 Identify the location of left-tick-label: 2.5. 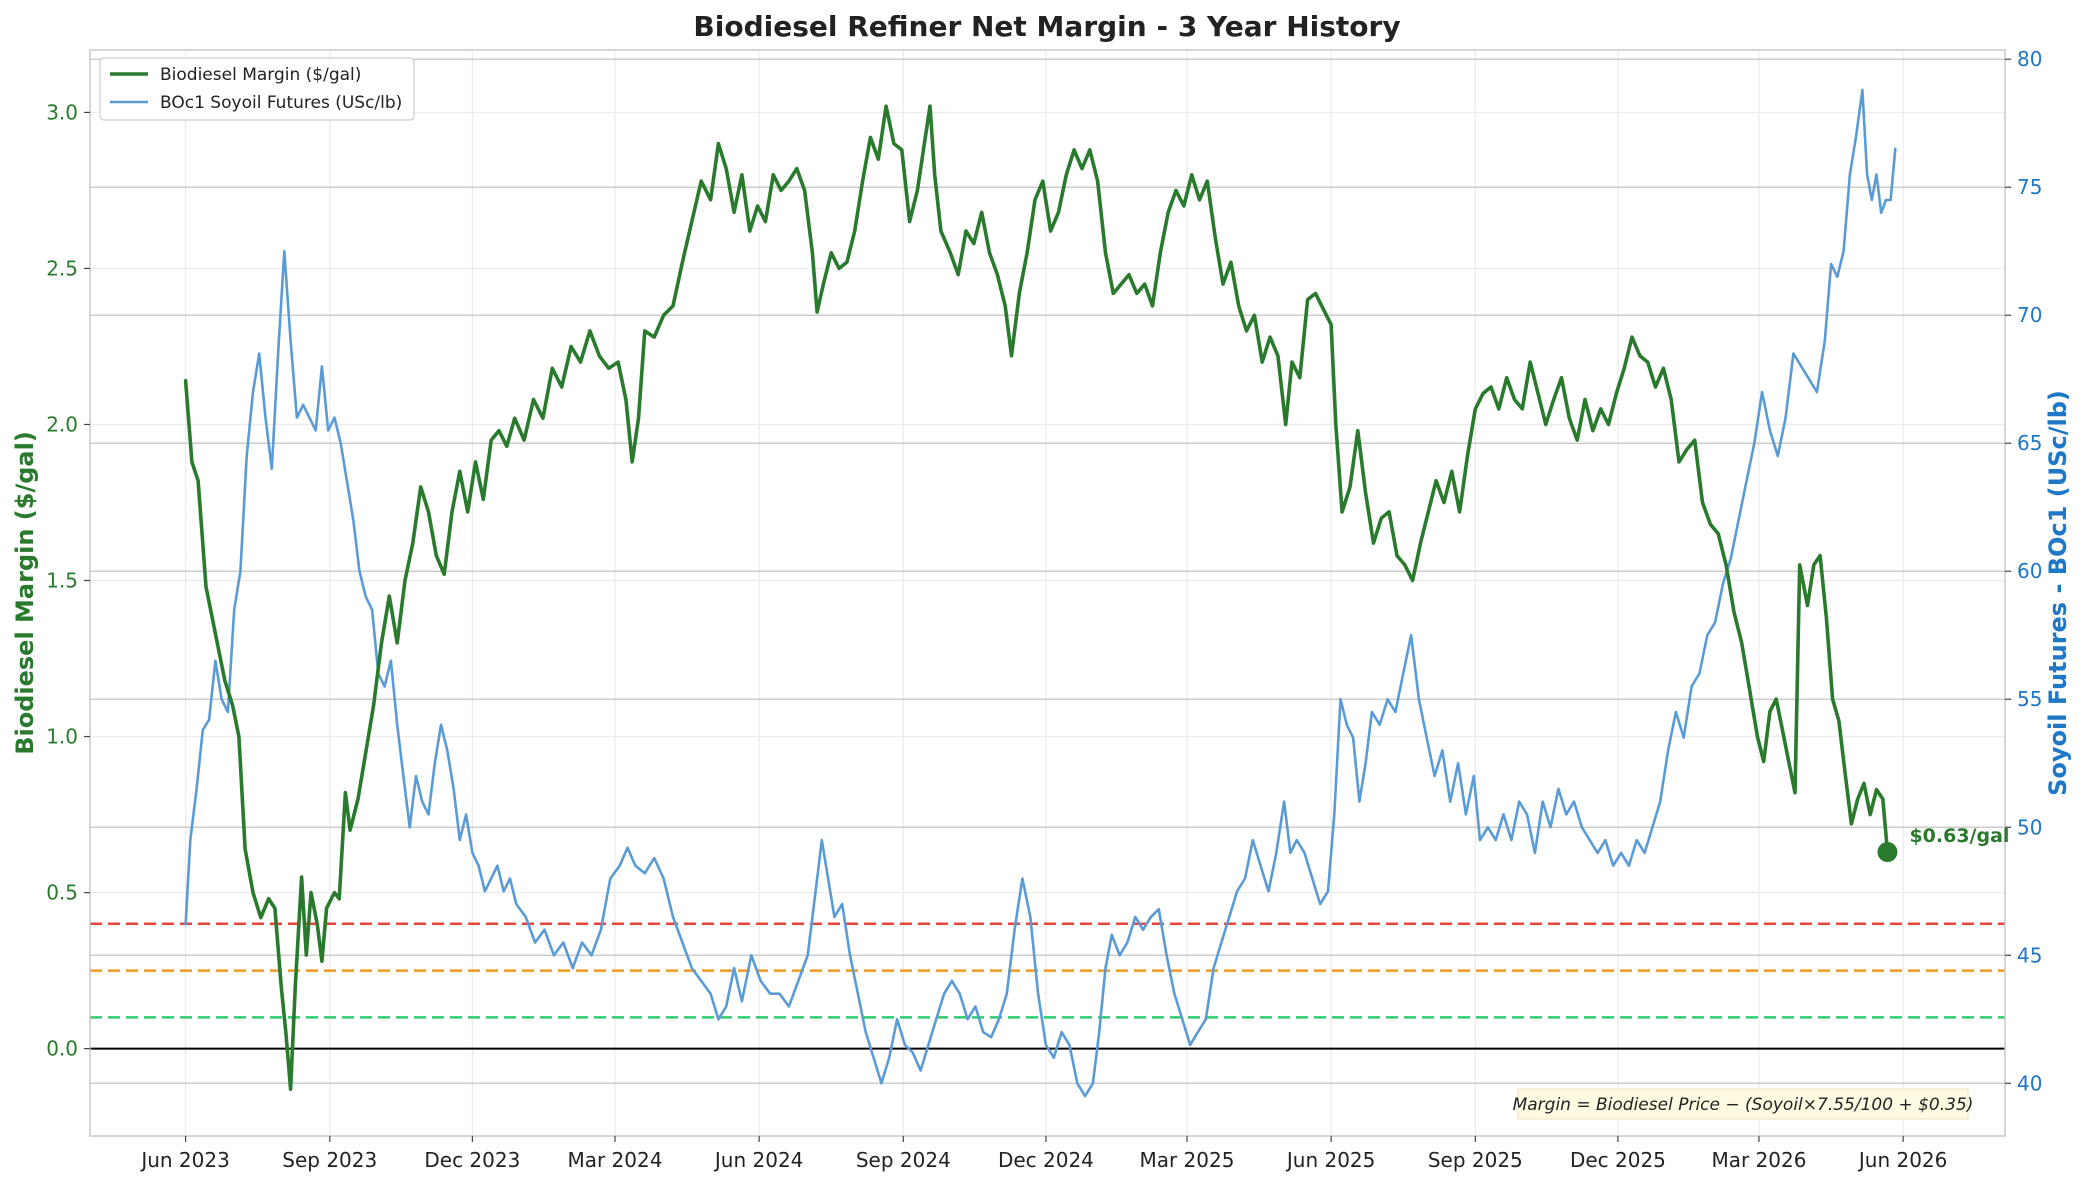
(62, 268).